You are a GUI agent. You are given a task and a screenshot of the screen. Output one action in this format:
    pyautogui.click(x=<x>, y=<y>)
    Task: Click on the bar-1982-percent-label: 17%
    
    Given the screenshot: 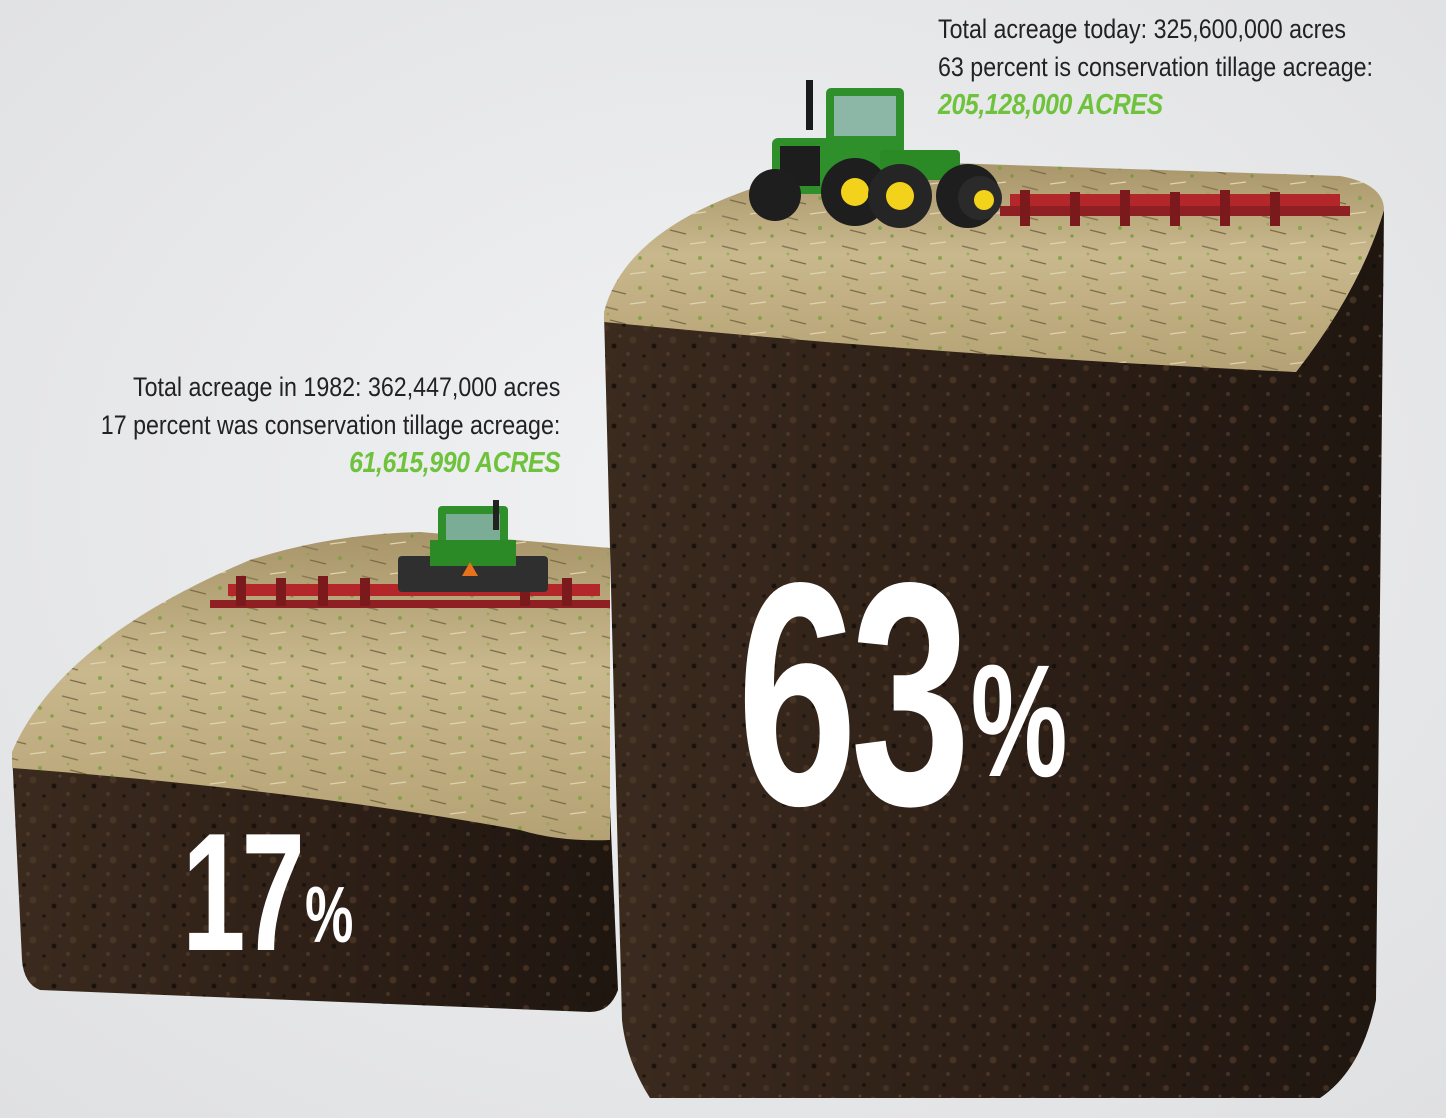 What is the action you would take?
    pyautogui.click(x=267, y=892)
    